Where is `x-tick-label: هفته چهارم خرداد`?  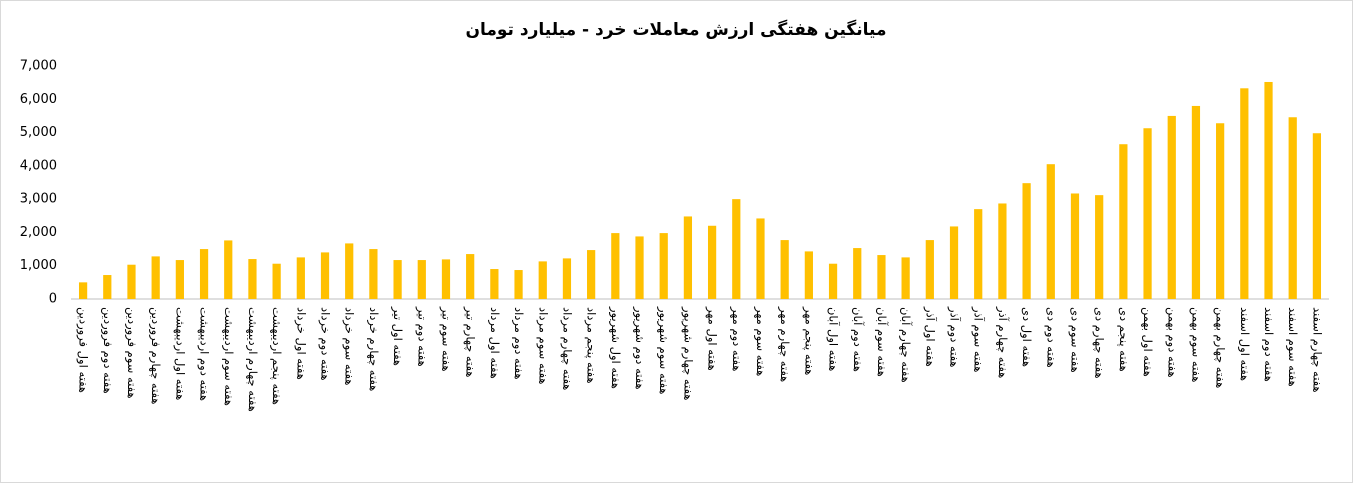 x-tick-label: هفته چهارم خرداد is located at coordinates (373, 349).